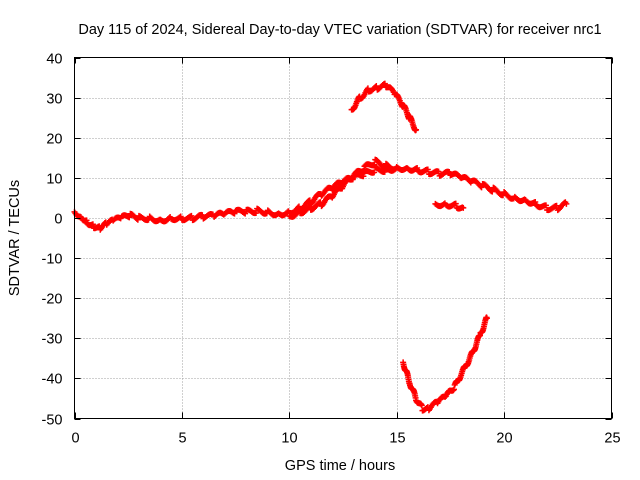  I want to click on x-tick-label: 0, so click(75, 439).